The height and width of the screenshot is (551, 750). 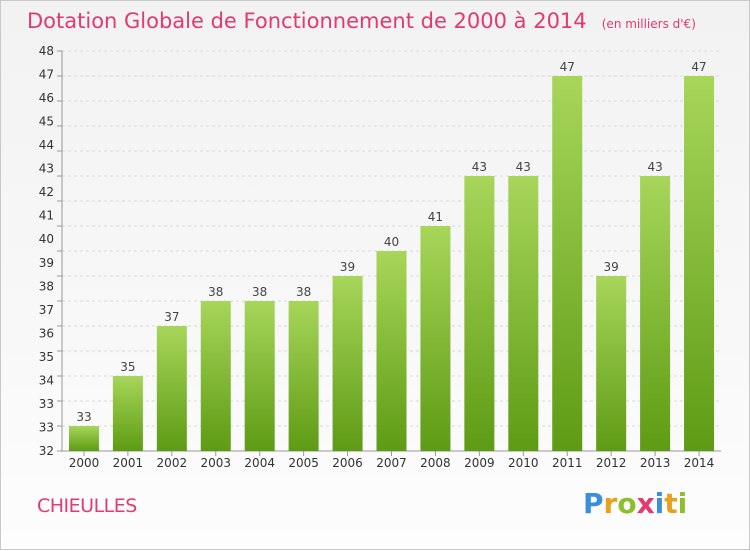 I want to click on y-tick-label: 36, so click(x=46, y=333).